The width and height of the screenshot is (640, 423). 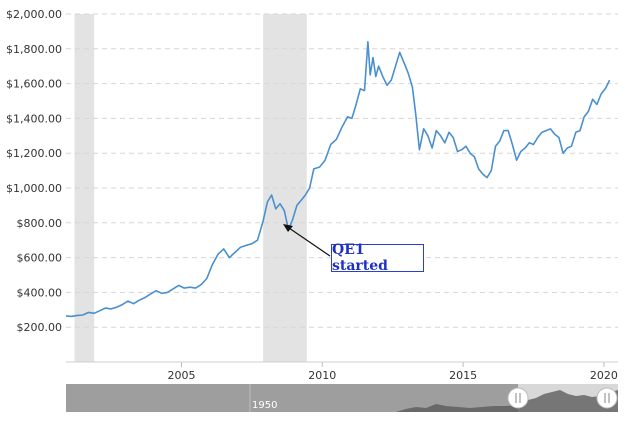 What do you see at coordinates (34, 84) in the screenshot?
I see `y-tick-label: $1,600.00` at bounding box center [34, 84].